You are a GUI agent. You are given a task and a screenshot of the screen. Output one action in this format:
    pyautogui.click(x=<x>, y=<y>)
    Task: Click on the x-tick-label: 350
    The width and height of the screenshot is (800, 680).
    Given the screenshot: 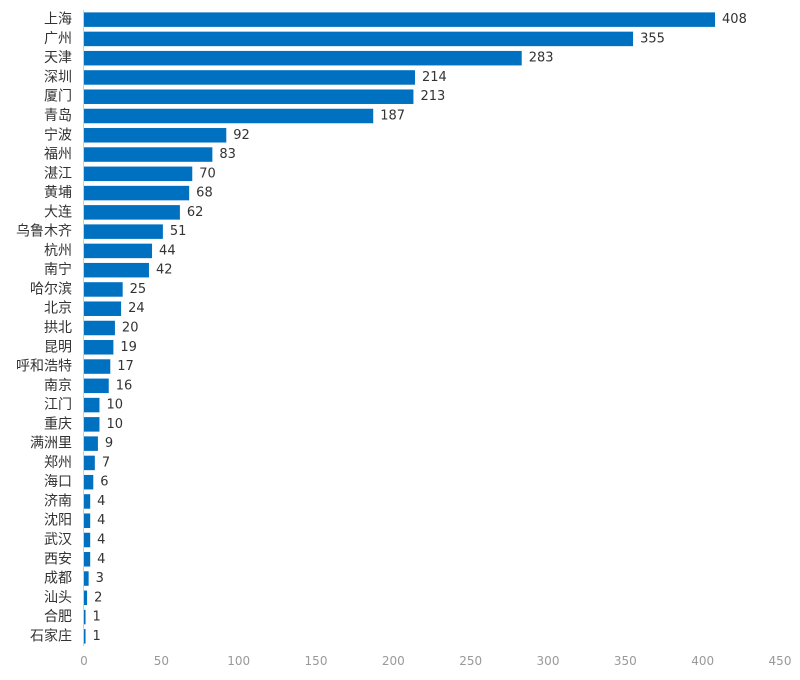 What is the action you would take?
    pyautogui.click(x=625, y=661)
    